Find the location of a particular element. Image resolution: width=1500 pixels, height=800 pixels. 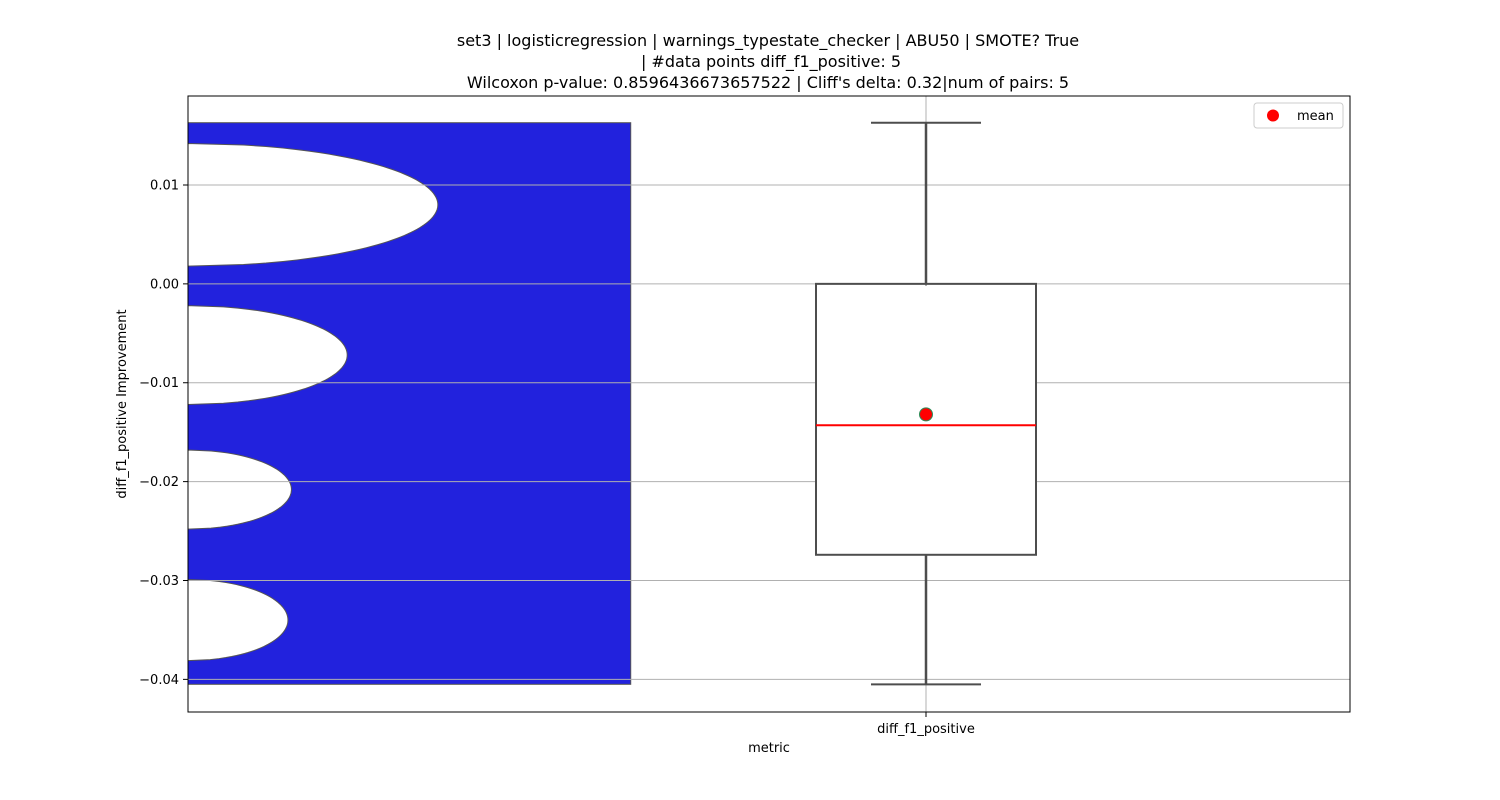

x-axis-label: metric is located at coordinates (769, 748).